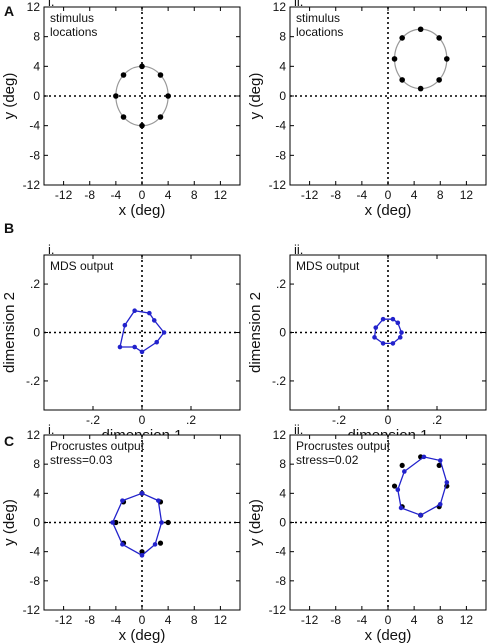  Describe the element at coordinates (9, 228) in the screenshot. I see `row-letter-b: B` at that location.